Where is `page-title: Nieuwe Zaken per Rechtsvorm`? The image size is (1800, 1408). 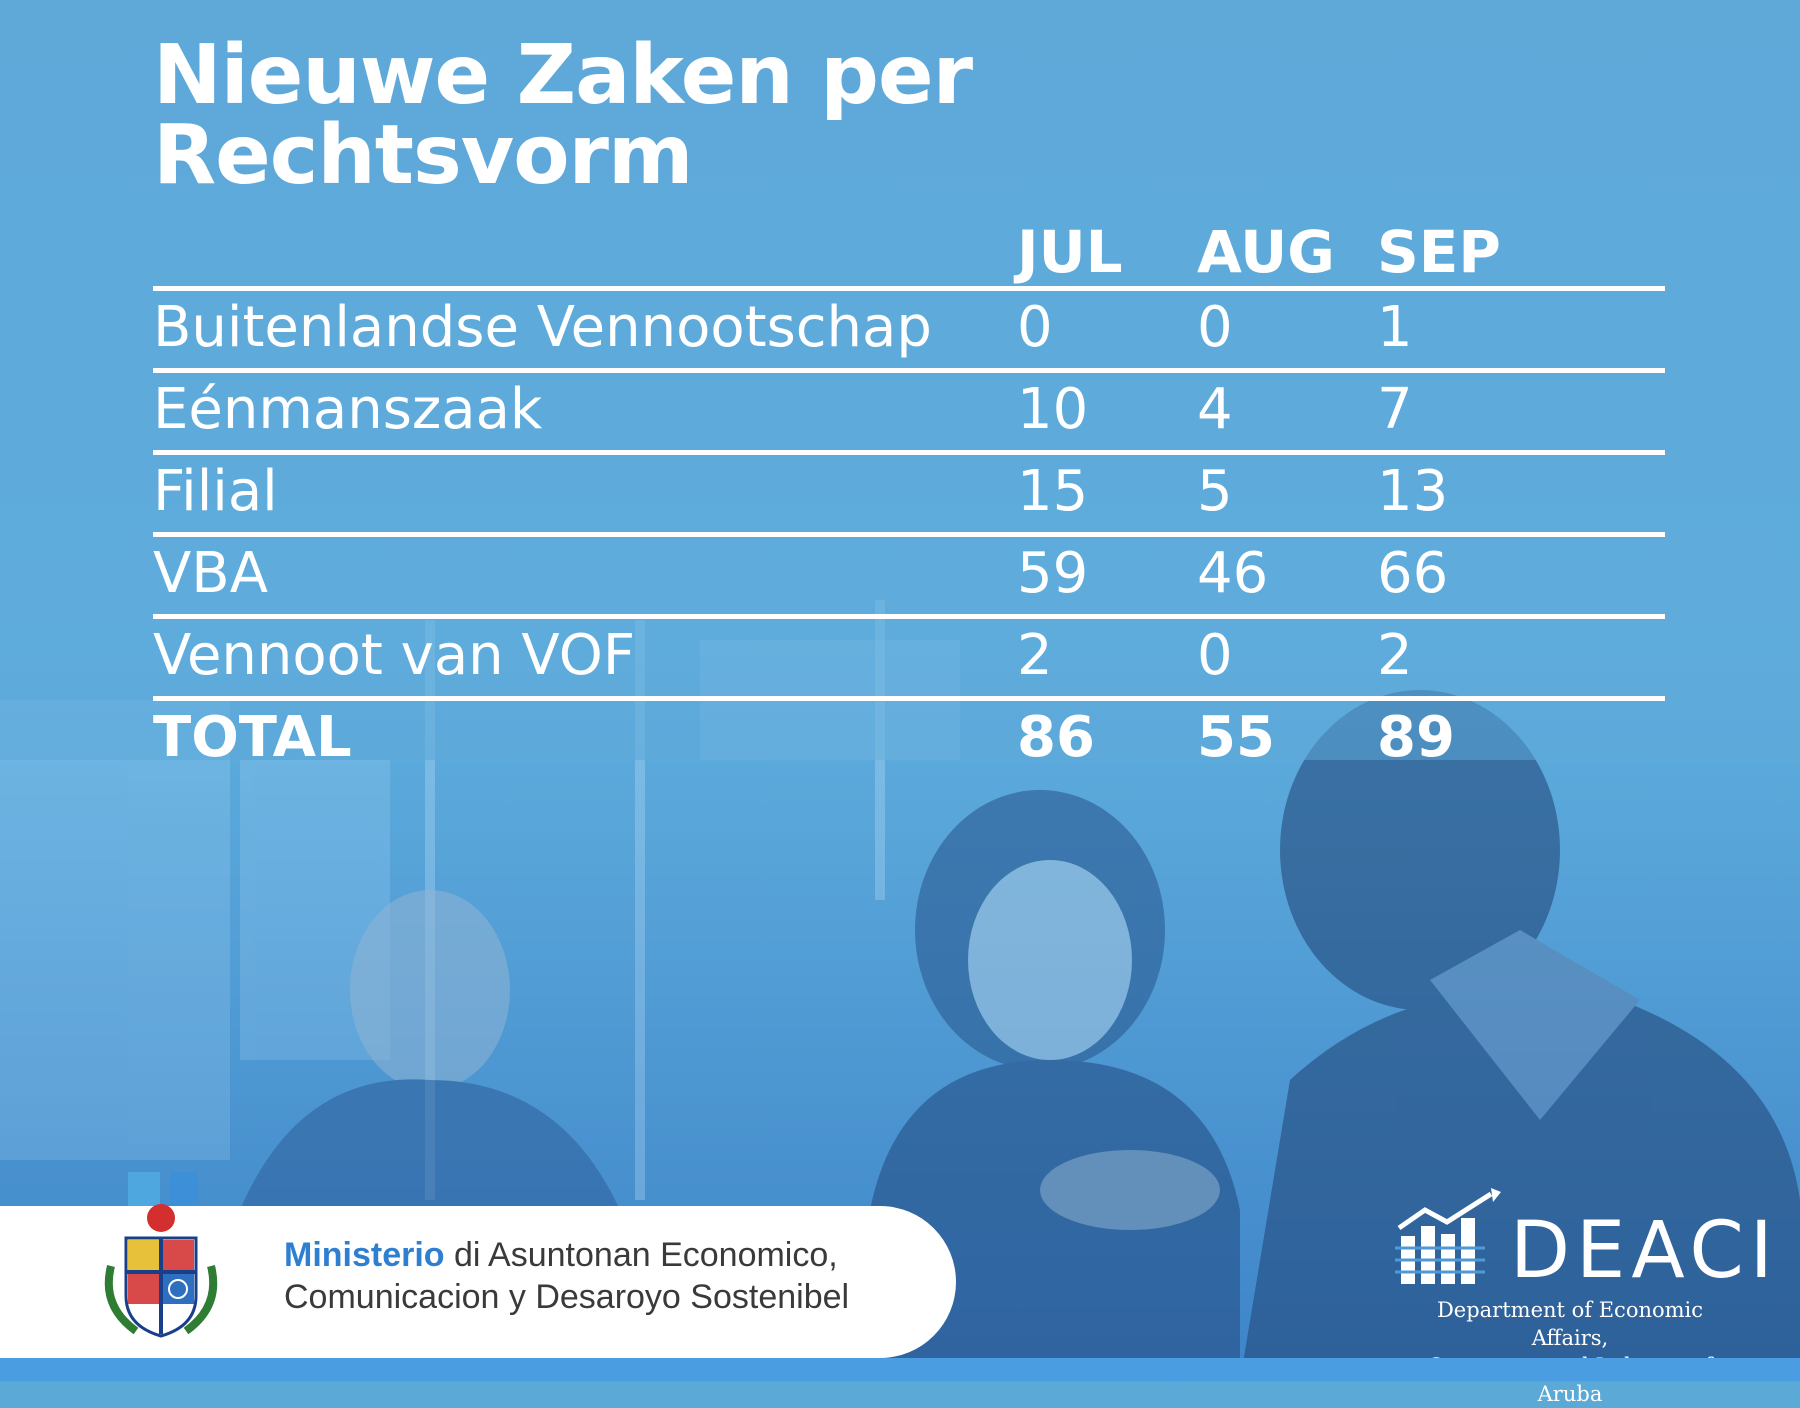
page-title: Nieuwe Zaken per Rechtsvorm is located at coordinates (563, 115).